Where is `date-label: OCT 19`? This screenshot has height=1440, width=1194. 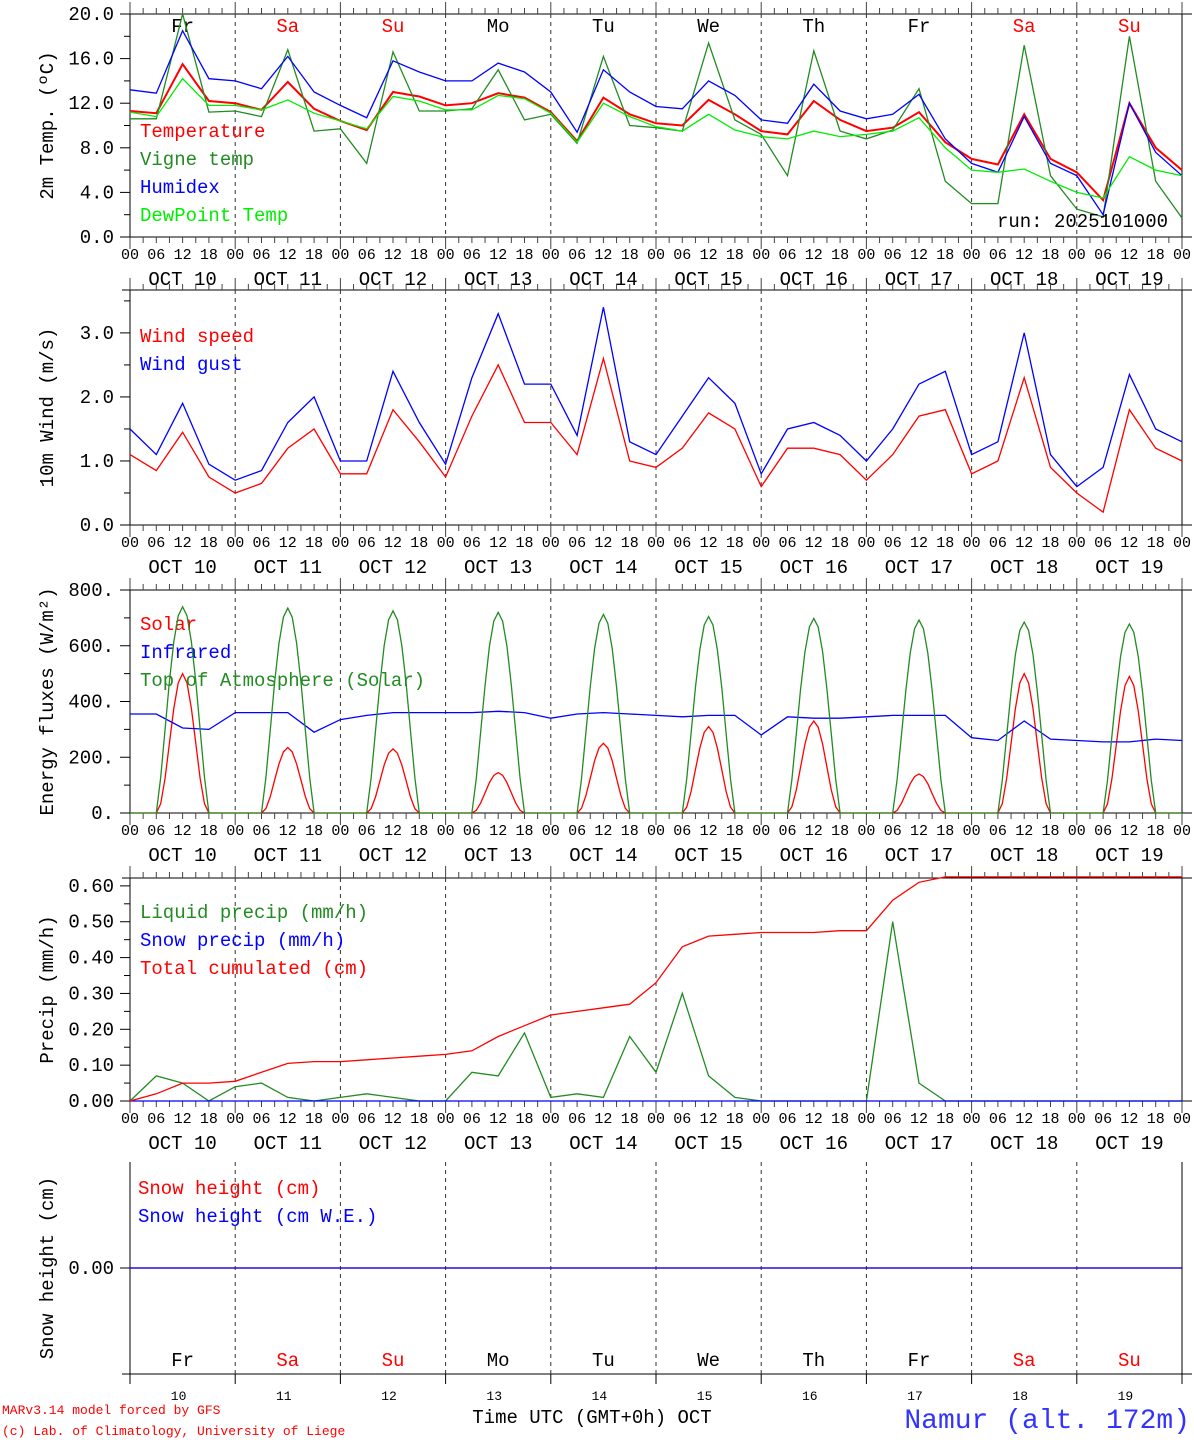 date-label: OCT 19 is located at coordinates (1129, 280).